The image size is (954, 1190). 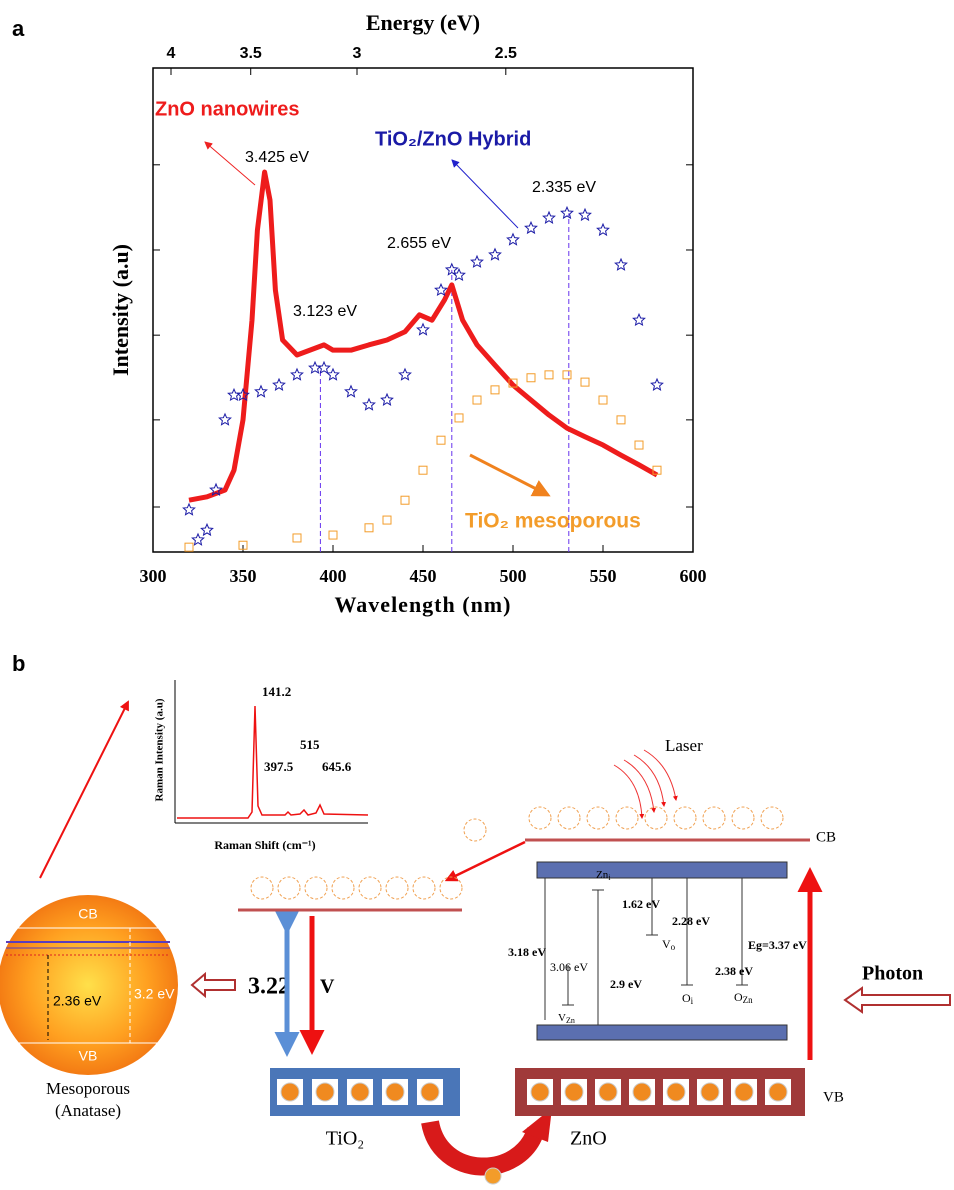 What do you see at coordinates (88, 1088) in the screenshot?
I see `sphere-caption: Mesoporous` at bounding box center [88, 1088].